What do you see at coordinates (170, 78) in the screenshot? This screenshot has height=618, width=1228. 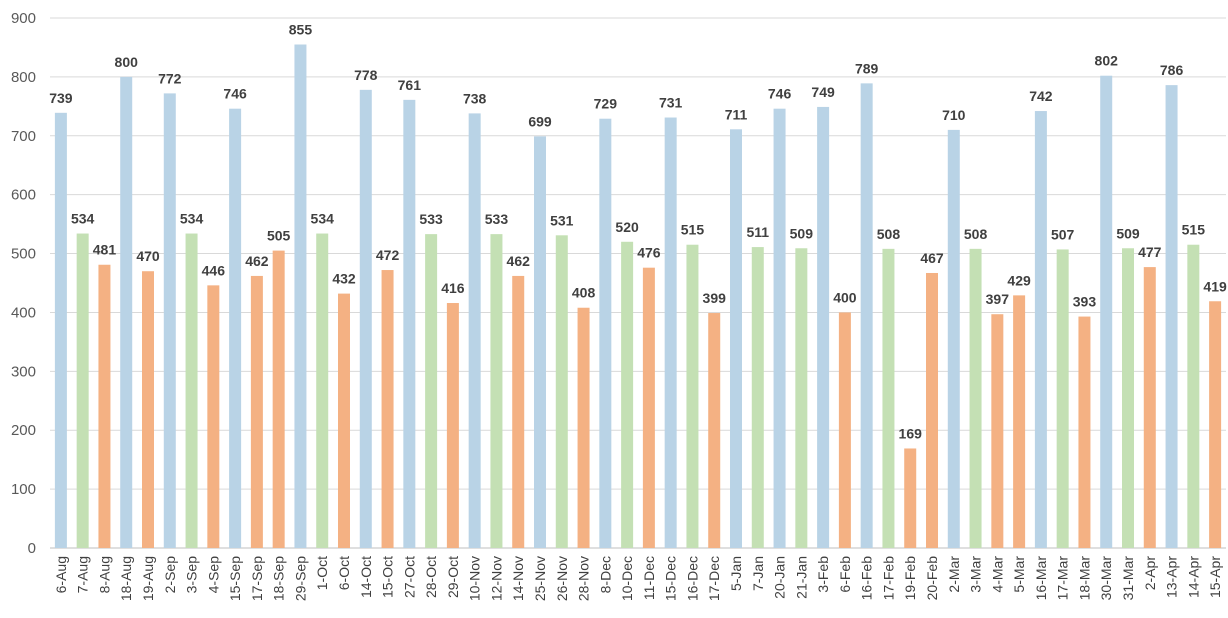 I see `data-label: 772` at bounding box center [170, 78].